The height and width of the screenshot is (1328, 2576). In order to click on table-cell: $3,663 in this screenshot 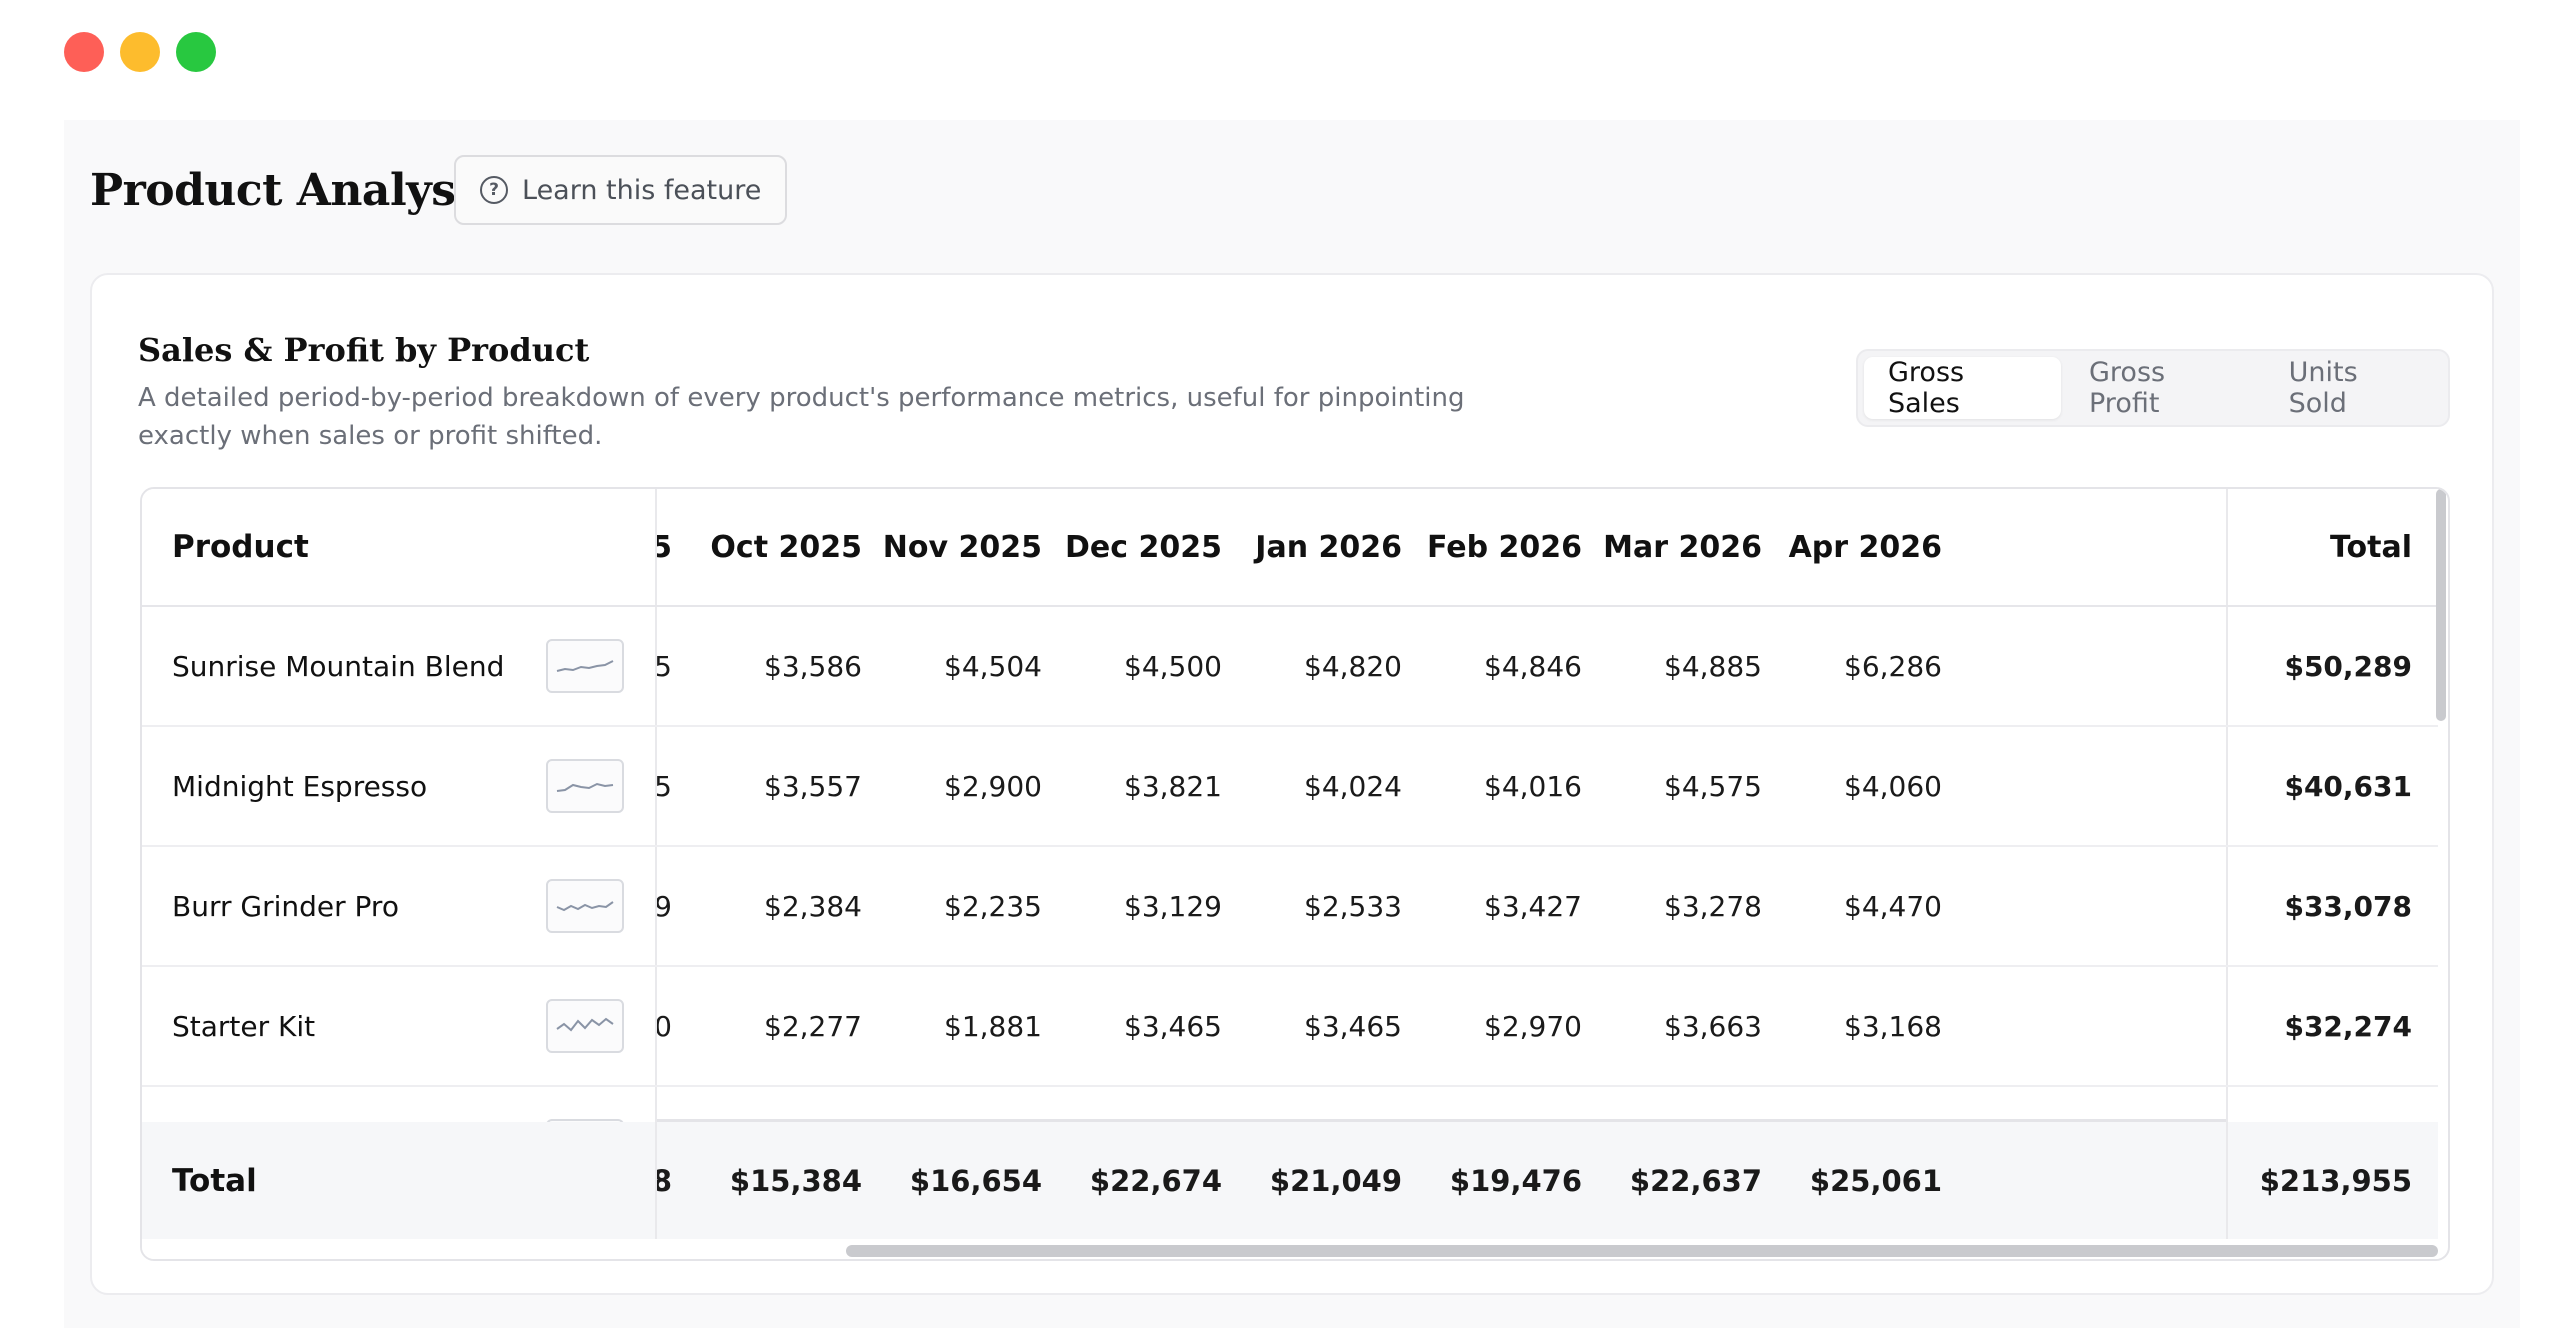, I will do `click(1713, 1026)`.